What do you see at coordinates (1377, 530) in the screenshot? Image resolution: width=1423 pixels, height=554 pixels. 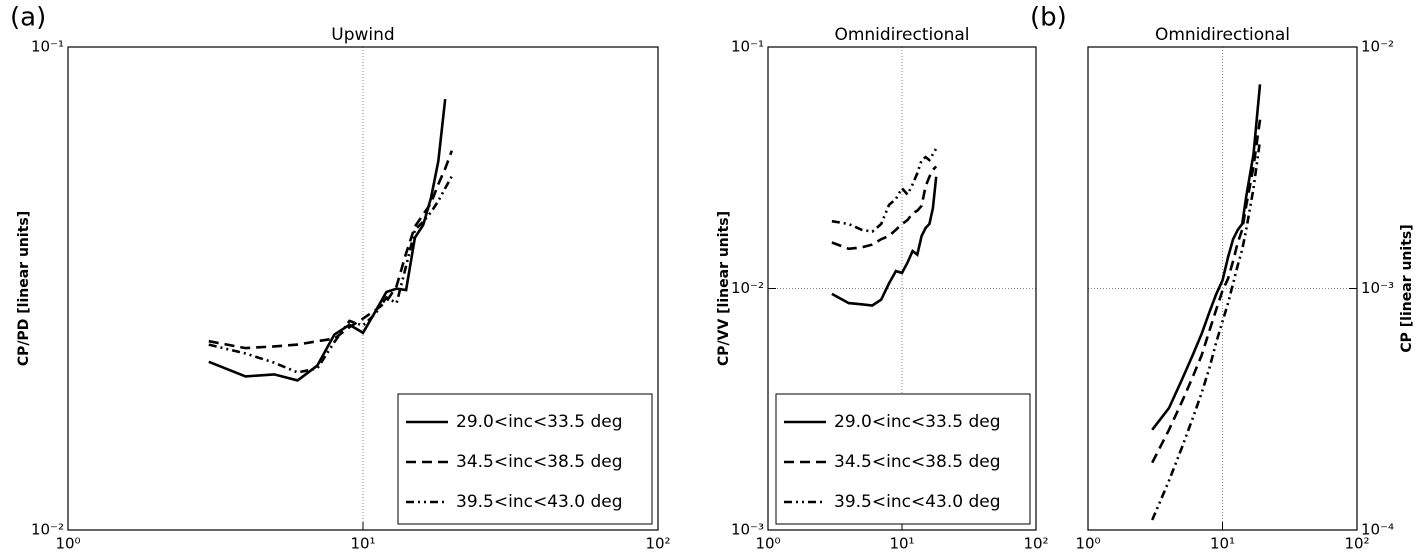 I see `y-tick-label: 10⁻⁴` at bounding box center [1377, 530].